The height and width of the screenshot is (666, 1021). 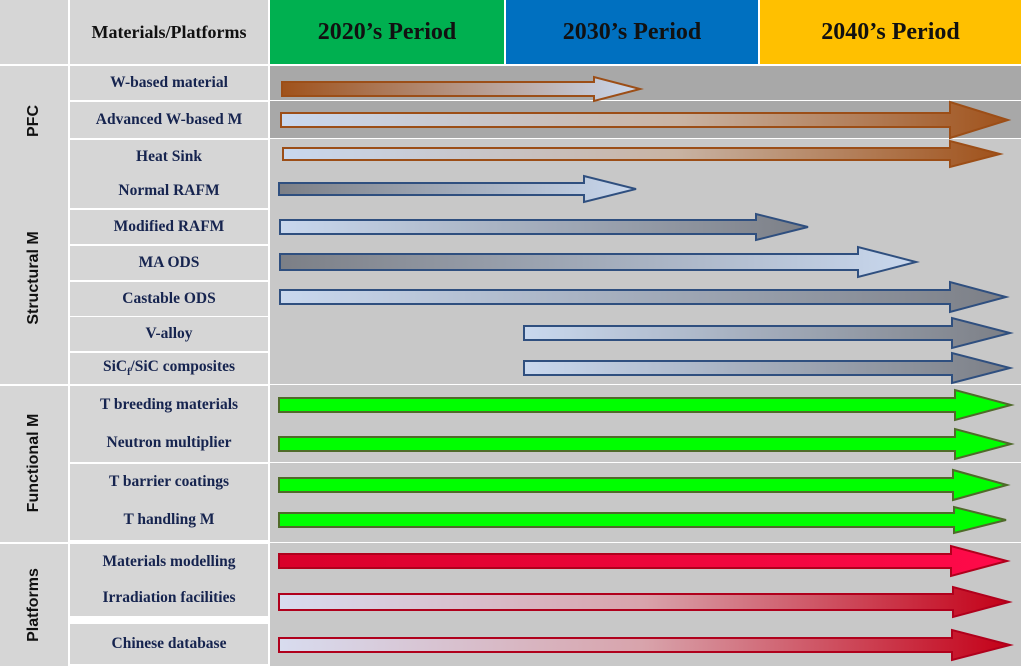 I want to click on timeline-arrow-neutron-multiplier, so click(x=646, y=444).